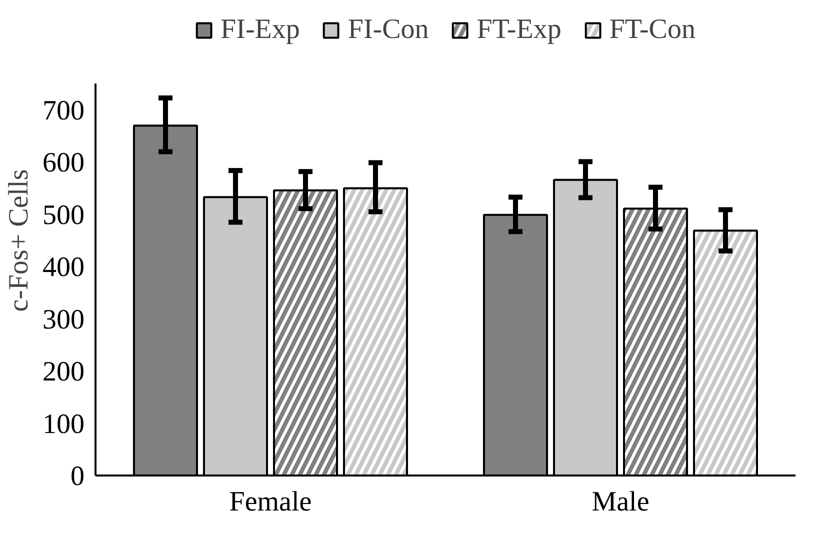  Describe the element at coordinates (63, 320) in the screenshot. I see `y-tick-label: 300` at that location.